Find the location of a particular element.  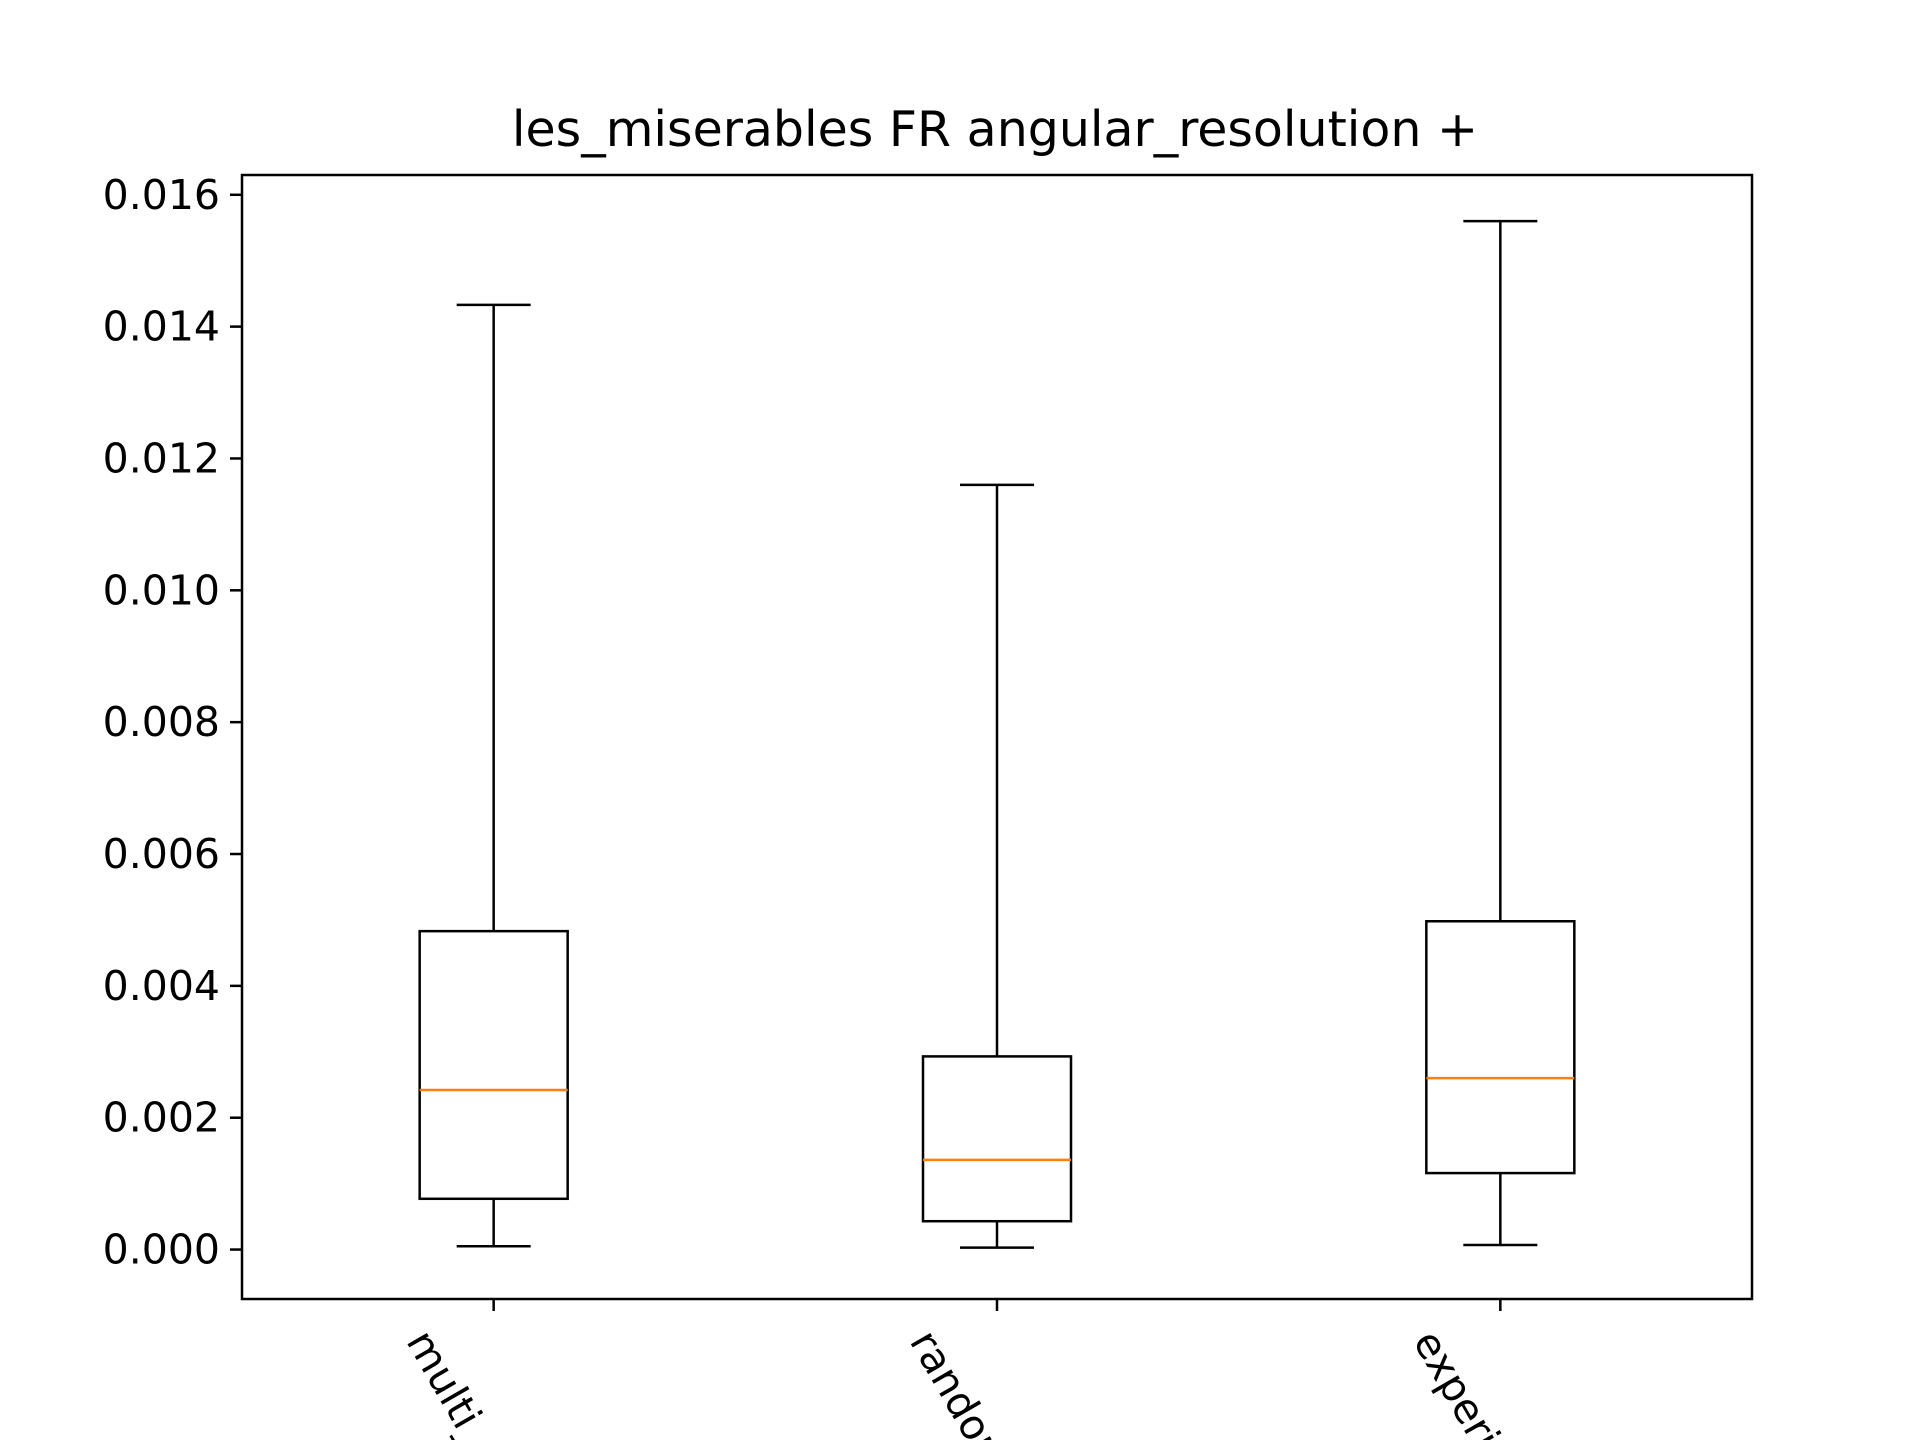

chart-title: les_miserables FR angular_resolution + is located at coordinates (995, 129).